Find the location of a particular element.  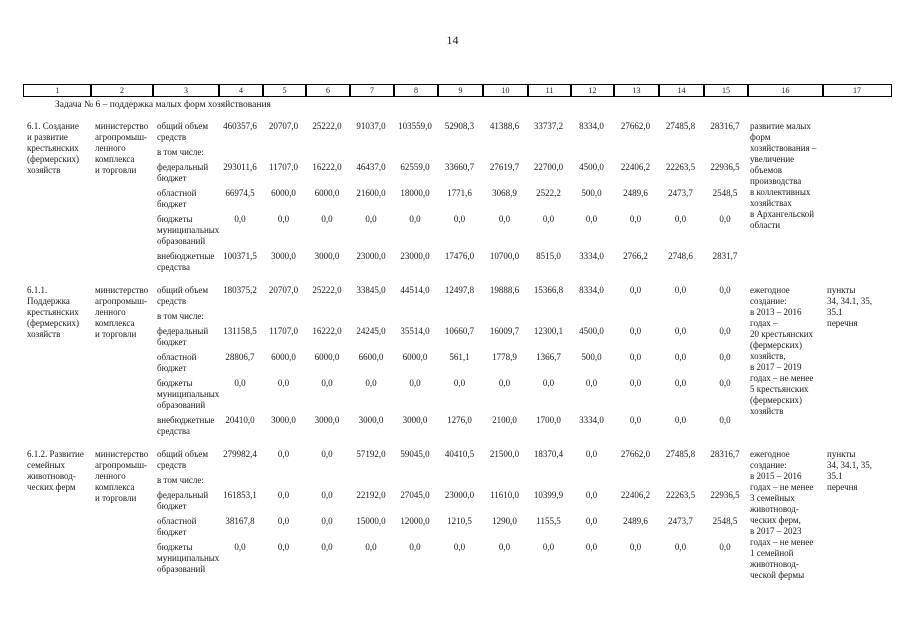

column-number-cell: 15 is located at coordinates (726, 90).